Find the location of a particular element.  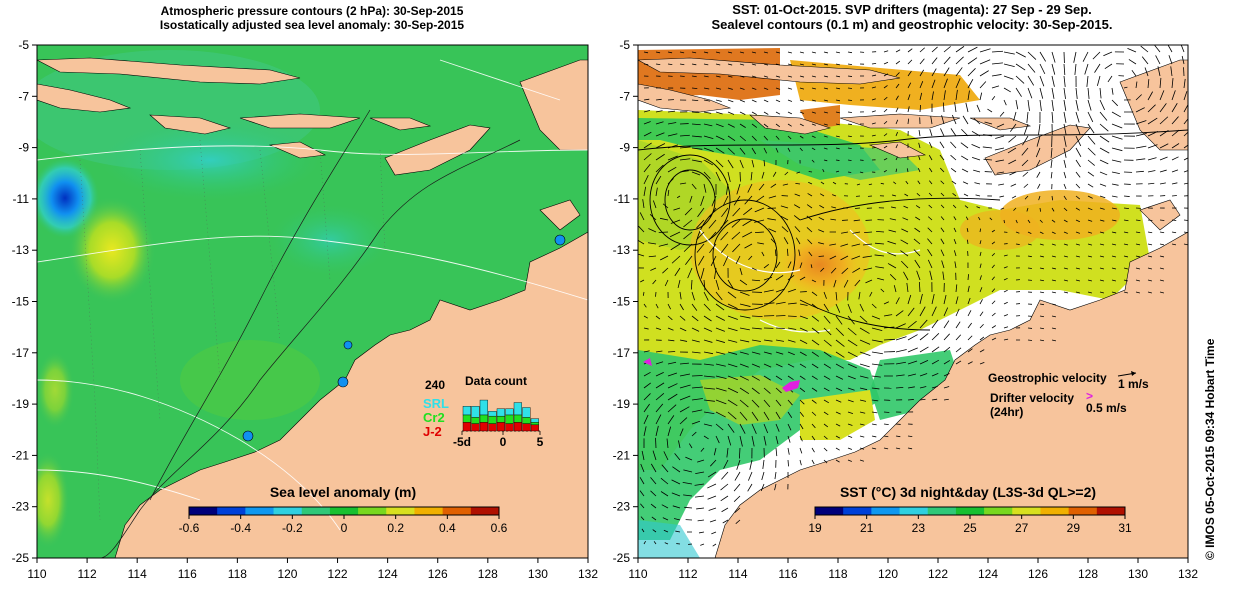

right-x-tick-label: 112 is located at coordinates (687, 574).